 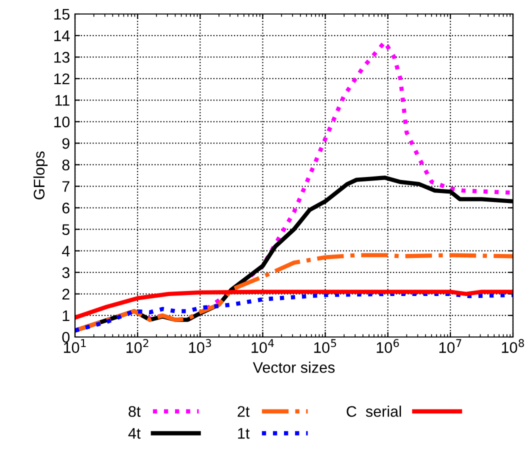 I want to click on x-tick-label: 10$^{4}$, so click(x=263, y=346).